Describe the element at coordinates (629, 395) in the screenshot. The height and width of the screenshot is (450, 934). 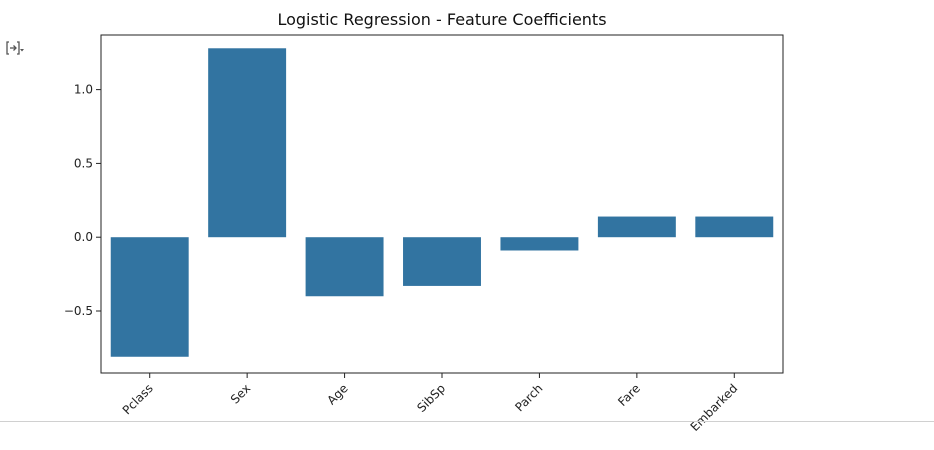
I see `x-tick-label: Fare` at that location.